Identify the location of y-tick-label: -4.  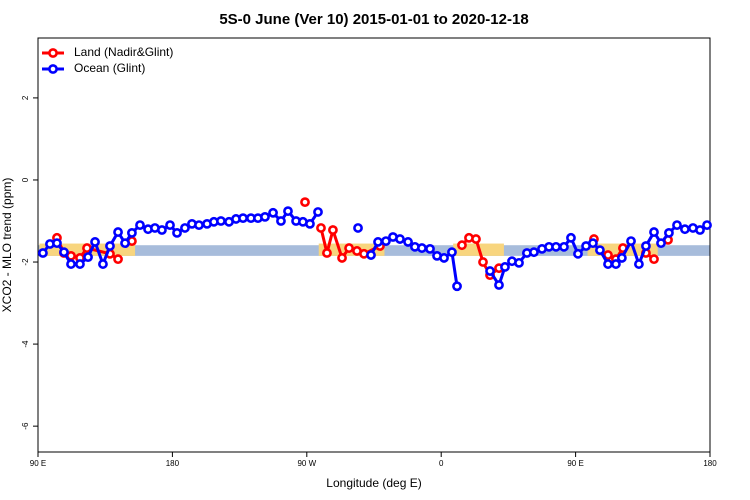
(25, 344).